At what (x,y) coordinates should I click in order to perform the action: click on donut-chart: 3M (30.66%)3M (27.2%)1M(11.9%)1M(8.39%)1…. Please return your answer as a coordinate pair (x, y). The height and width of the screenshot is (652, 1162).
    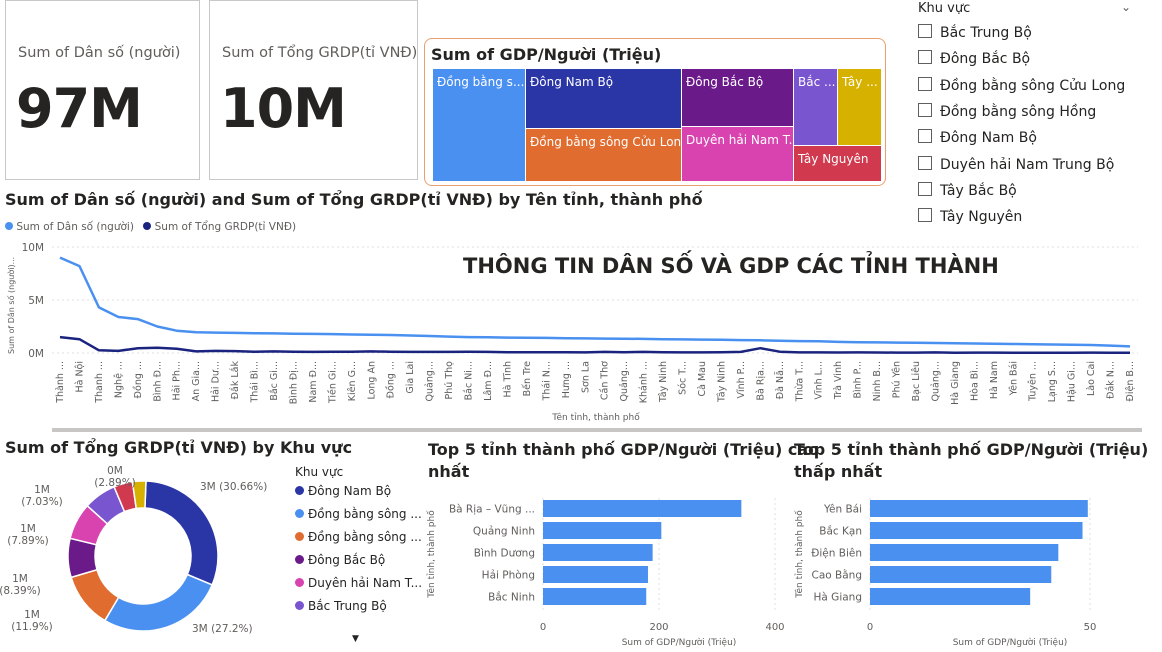
    Looking at the image, I should click on (145, 555).